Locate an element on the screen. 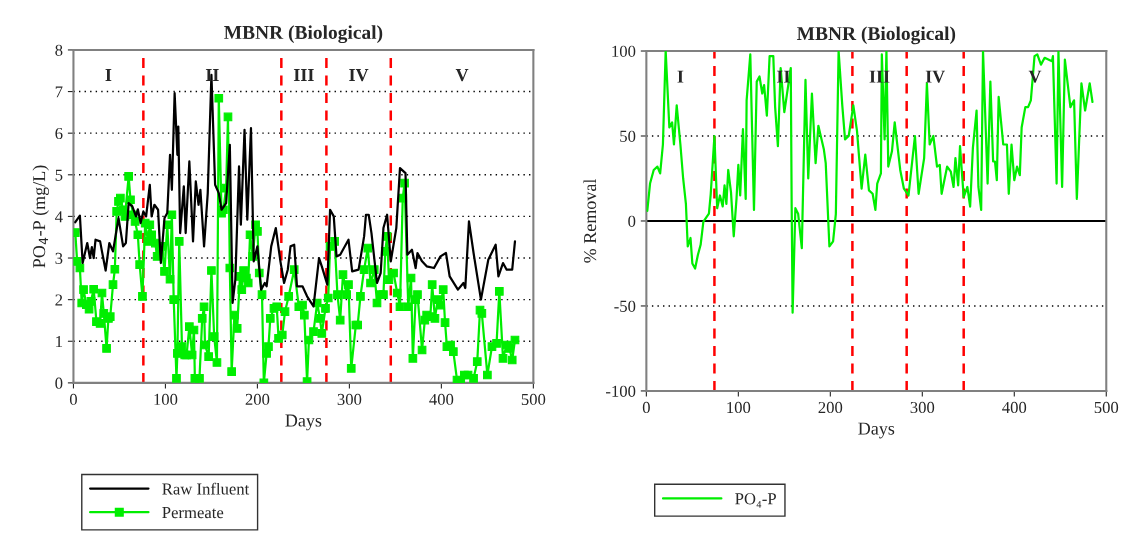 The width and height of the screenshot is (1130, 537). annotation: V is located at coordinates (462, 75).